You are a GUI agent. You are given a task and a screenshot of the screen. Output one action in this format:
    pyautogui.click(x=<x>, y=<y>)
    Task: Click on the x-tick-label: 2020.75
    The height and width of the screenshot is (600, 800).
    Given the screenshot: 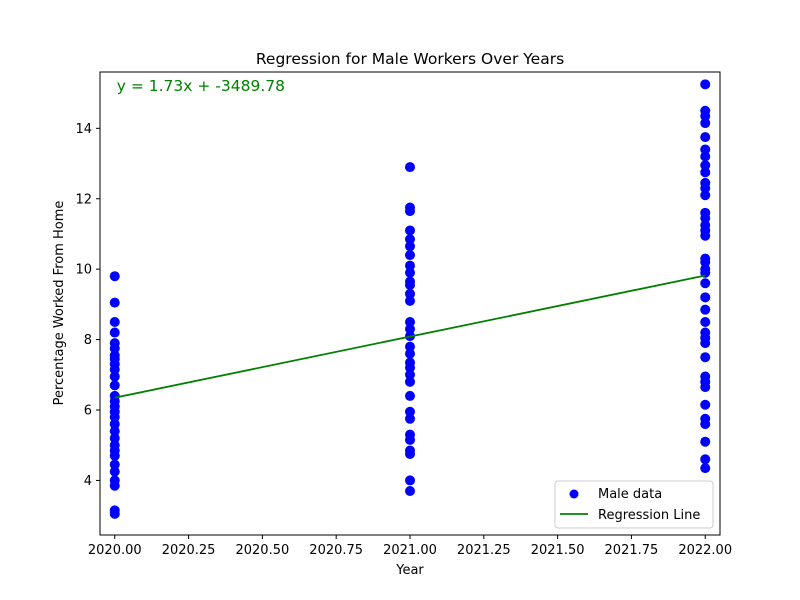 What is the action you would take?
    pyautogui.click(x=336, y=550)
    